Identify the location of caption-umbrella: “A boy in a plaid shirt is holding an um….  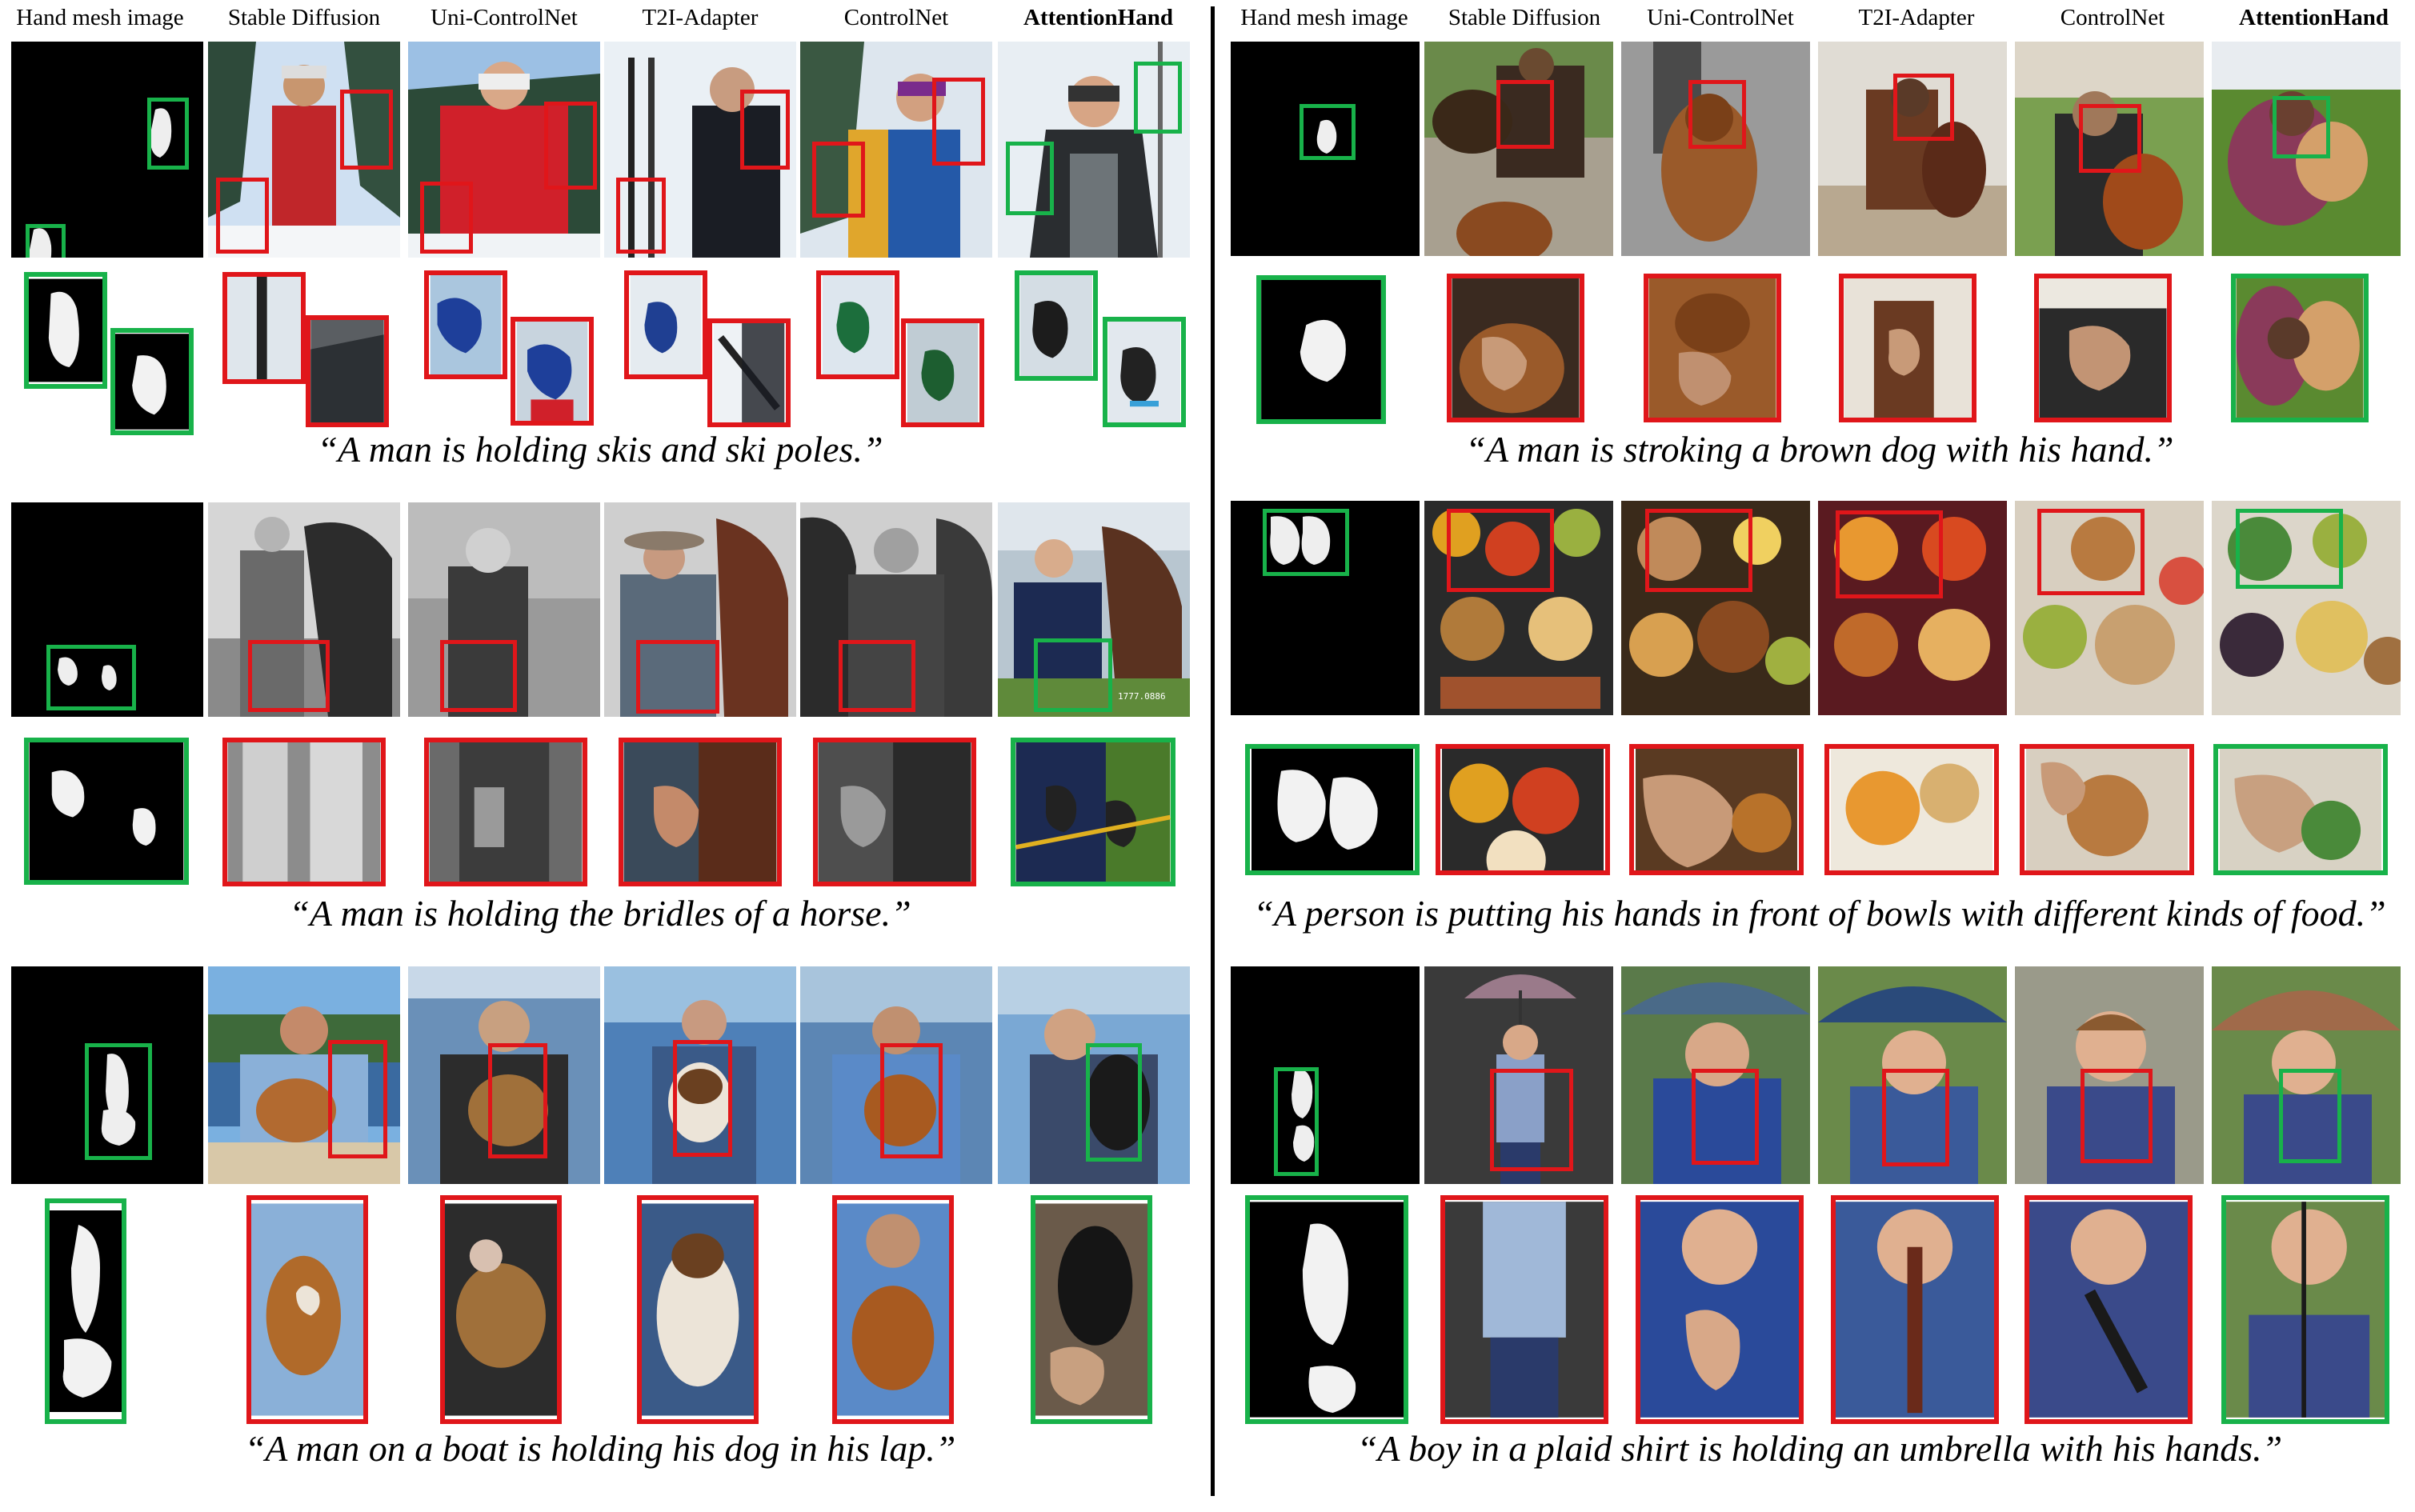
(1819, 1448).